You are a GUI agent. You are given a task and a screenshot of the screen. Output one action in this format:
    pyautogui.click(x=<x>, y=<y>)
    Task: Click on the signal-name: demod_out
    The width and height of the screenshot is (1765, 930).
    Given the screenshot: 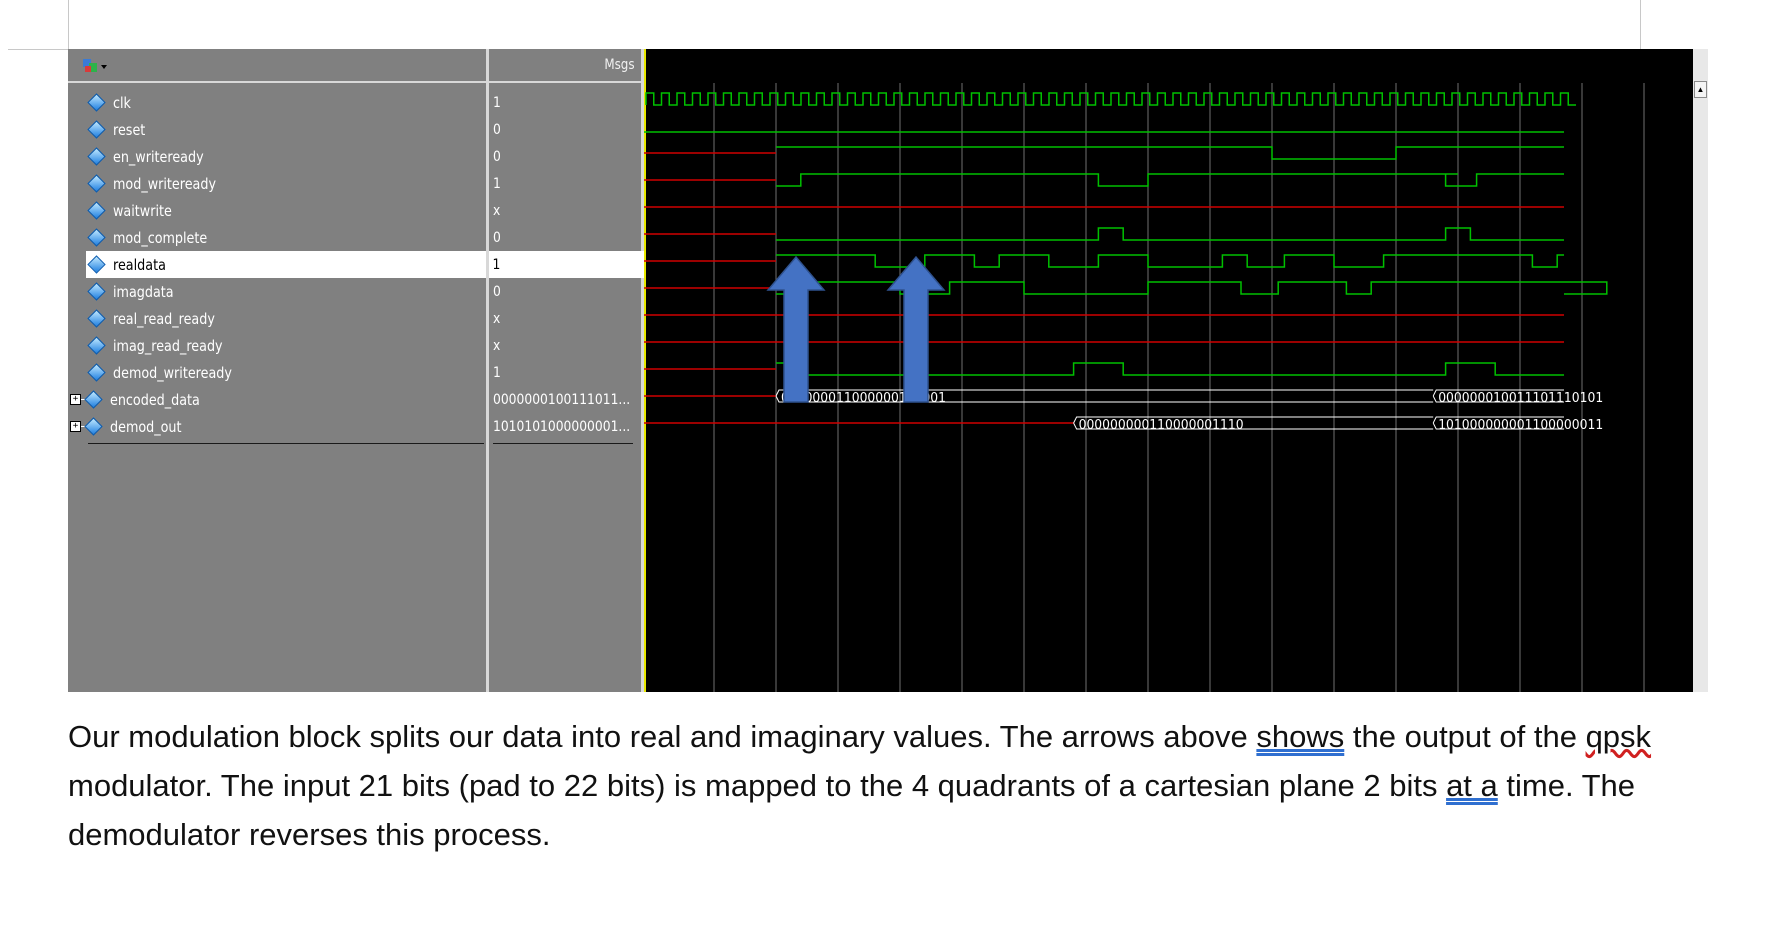 What is the action you would take?
    pyautogui.click(x=146, y=426)
    